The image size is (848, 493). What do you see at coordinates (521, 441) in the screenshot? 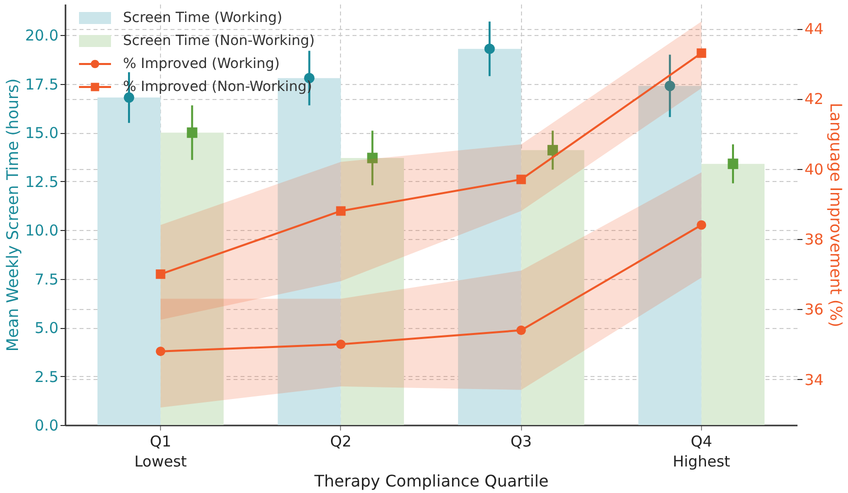
I see `x-tick-label: Q3` at bounding box center [521, 441].